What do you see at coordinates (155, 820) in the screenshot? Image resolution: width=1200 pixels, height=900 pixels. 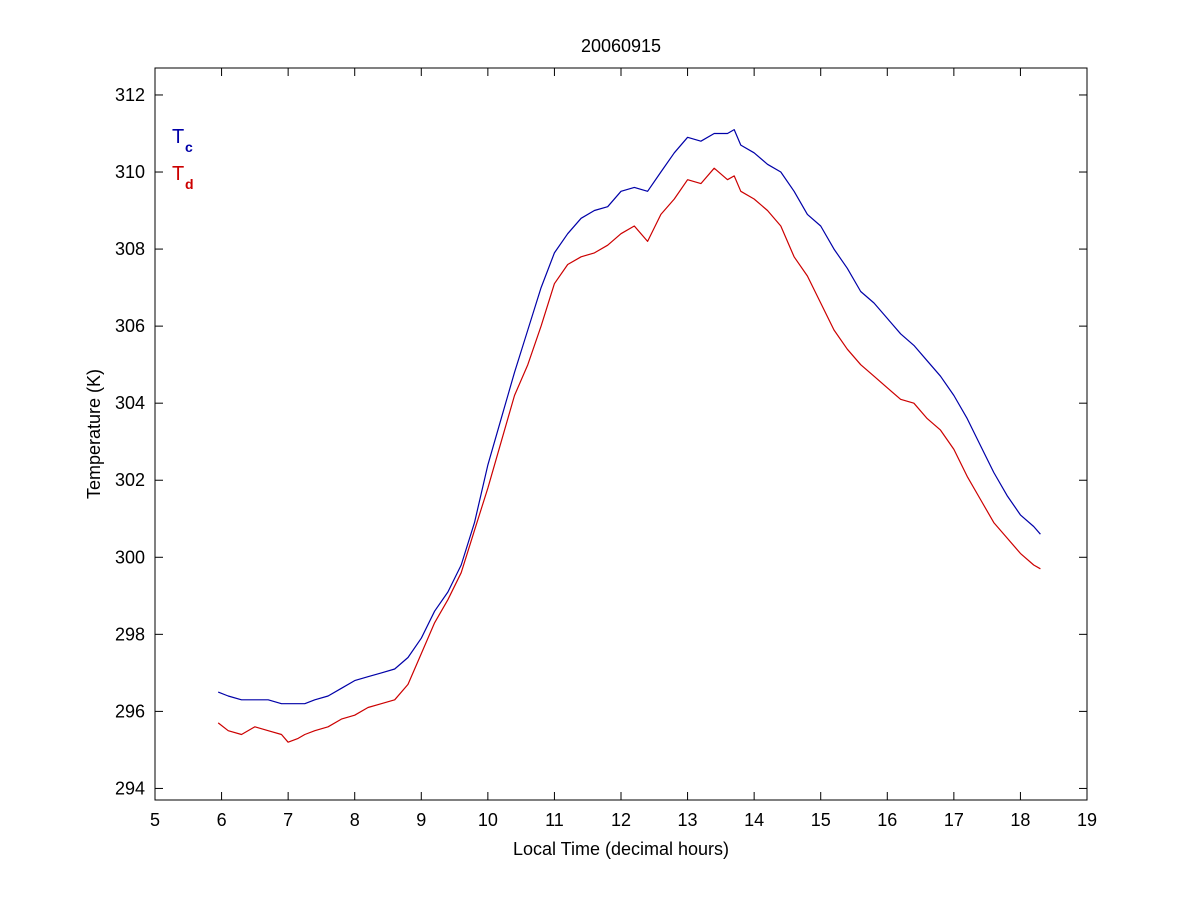 I see `x-tick-label: 5` at bounding box center [155, 820].